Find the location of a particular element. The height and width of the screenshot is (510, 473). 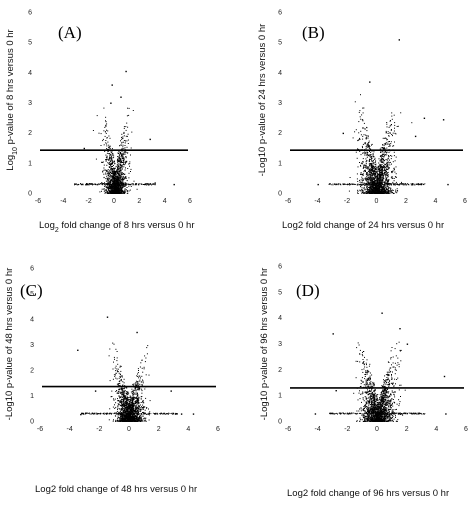

y-tick-label: 0 is located at coordinates (280, 194).